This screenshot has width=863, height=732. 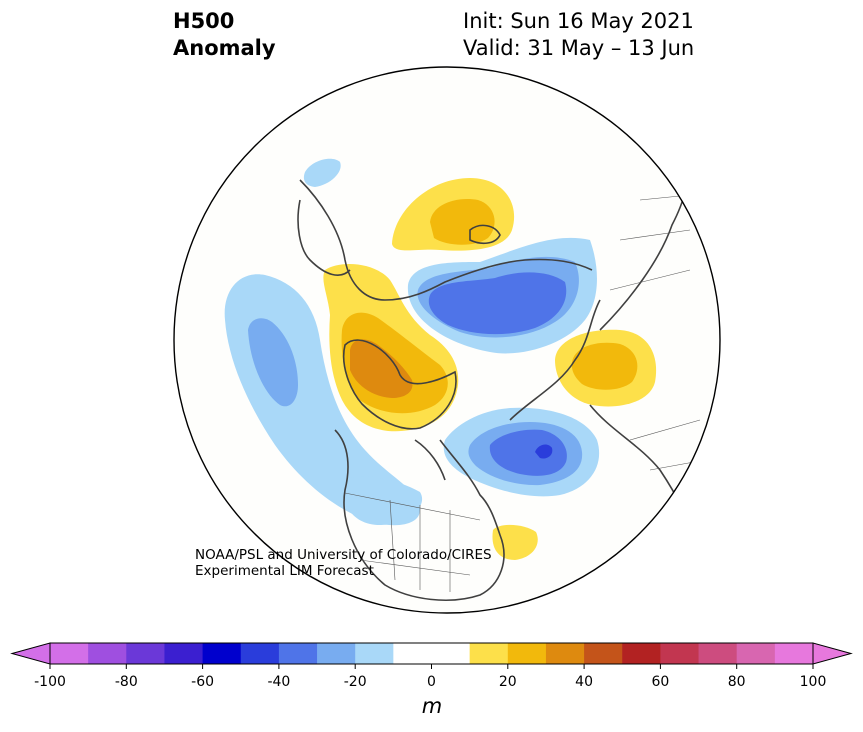 I want to click on colorbar-tick-label: 0, so click(x=431, y=682).